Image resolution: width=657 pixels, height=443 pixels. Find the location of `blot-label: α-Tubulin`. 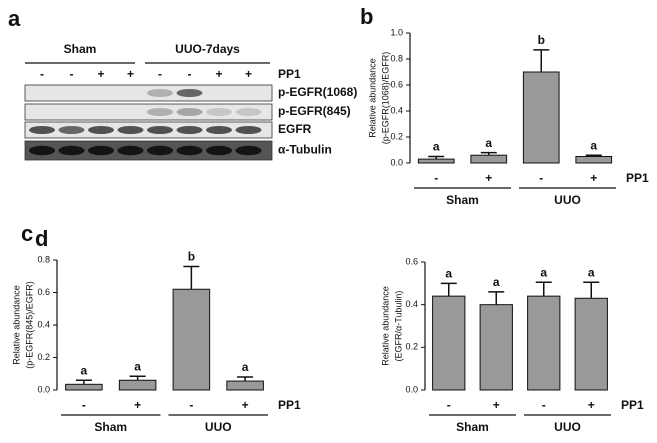

blot-label: α-Tubulin is located at coordinates (305, 150).